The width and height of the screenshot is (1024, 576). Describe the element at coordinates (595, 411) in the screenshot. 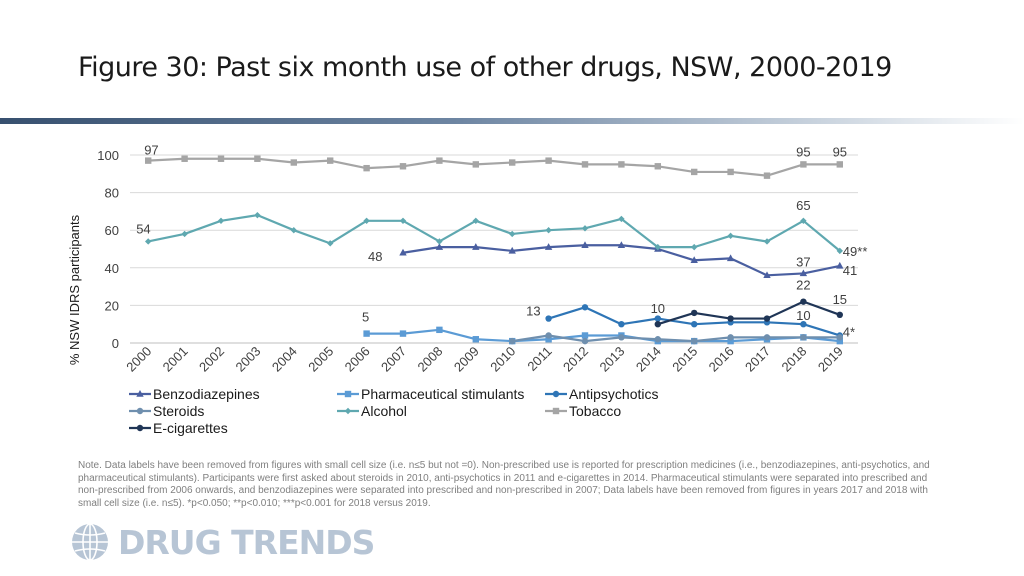

I see `legend-label: Tobacco` at that location.